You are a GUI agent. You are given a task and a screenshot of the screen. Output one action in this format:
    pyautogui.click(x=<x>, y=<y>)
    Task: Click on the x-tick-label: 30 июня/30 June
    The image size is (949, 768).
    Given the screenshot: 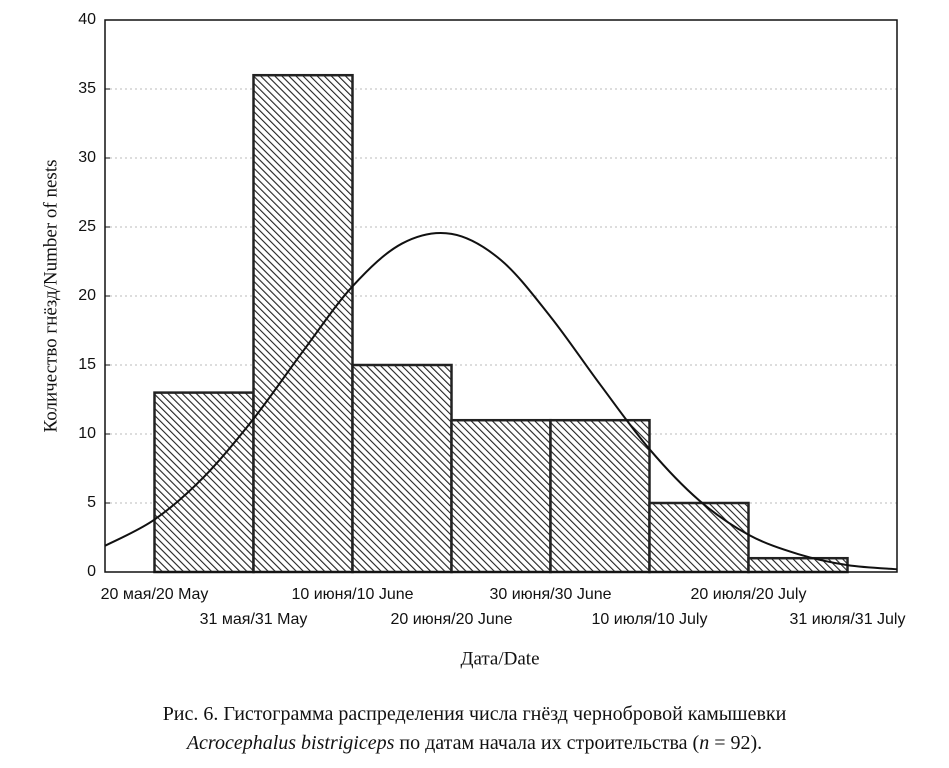 What is the action you would take?
    pyautogui.click(x=550, y=594)
    